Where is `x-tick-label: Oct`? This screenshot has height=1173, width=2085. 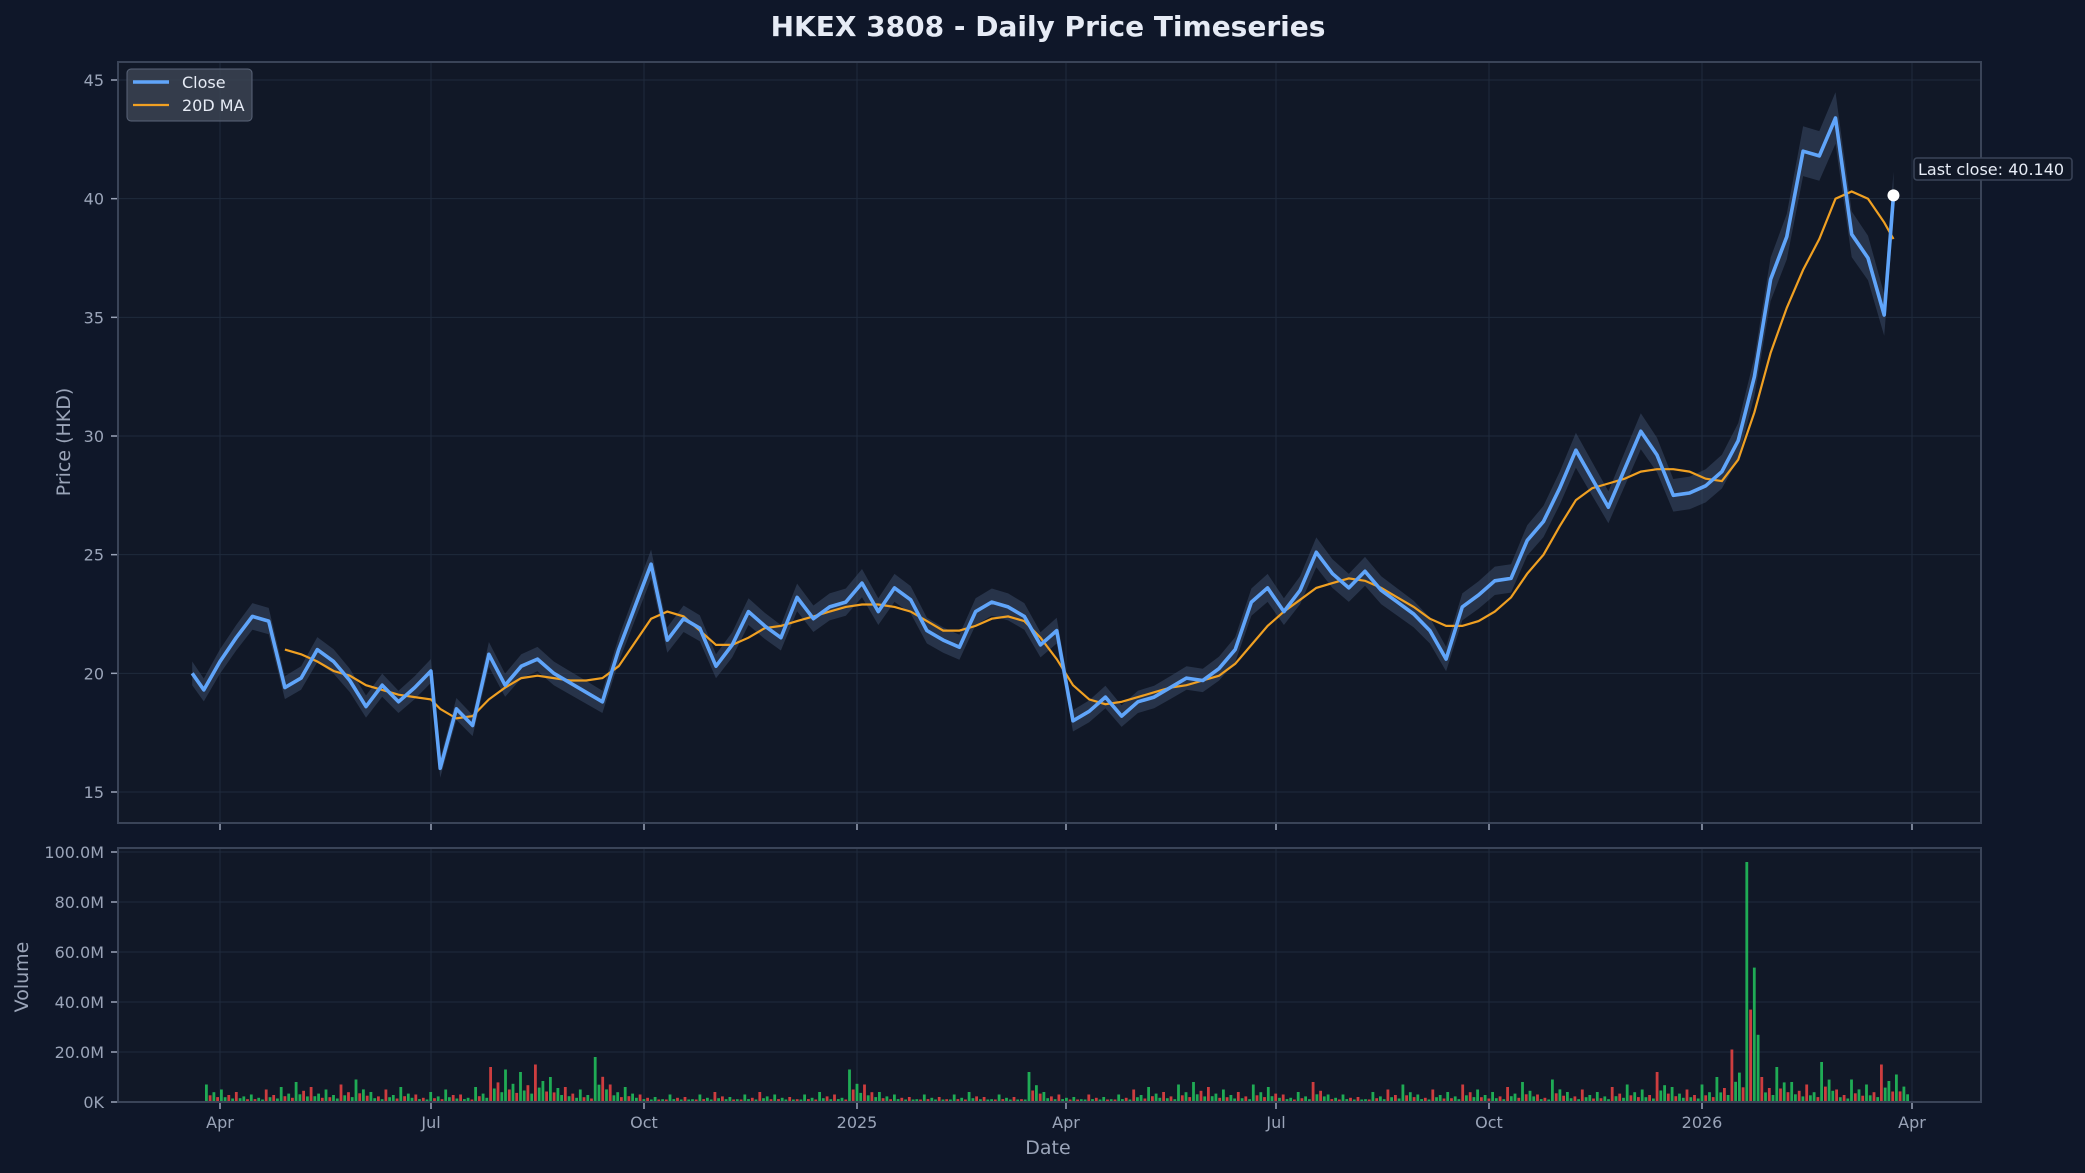 x-tick-label: Oct is located at coordinates (644, 1122).